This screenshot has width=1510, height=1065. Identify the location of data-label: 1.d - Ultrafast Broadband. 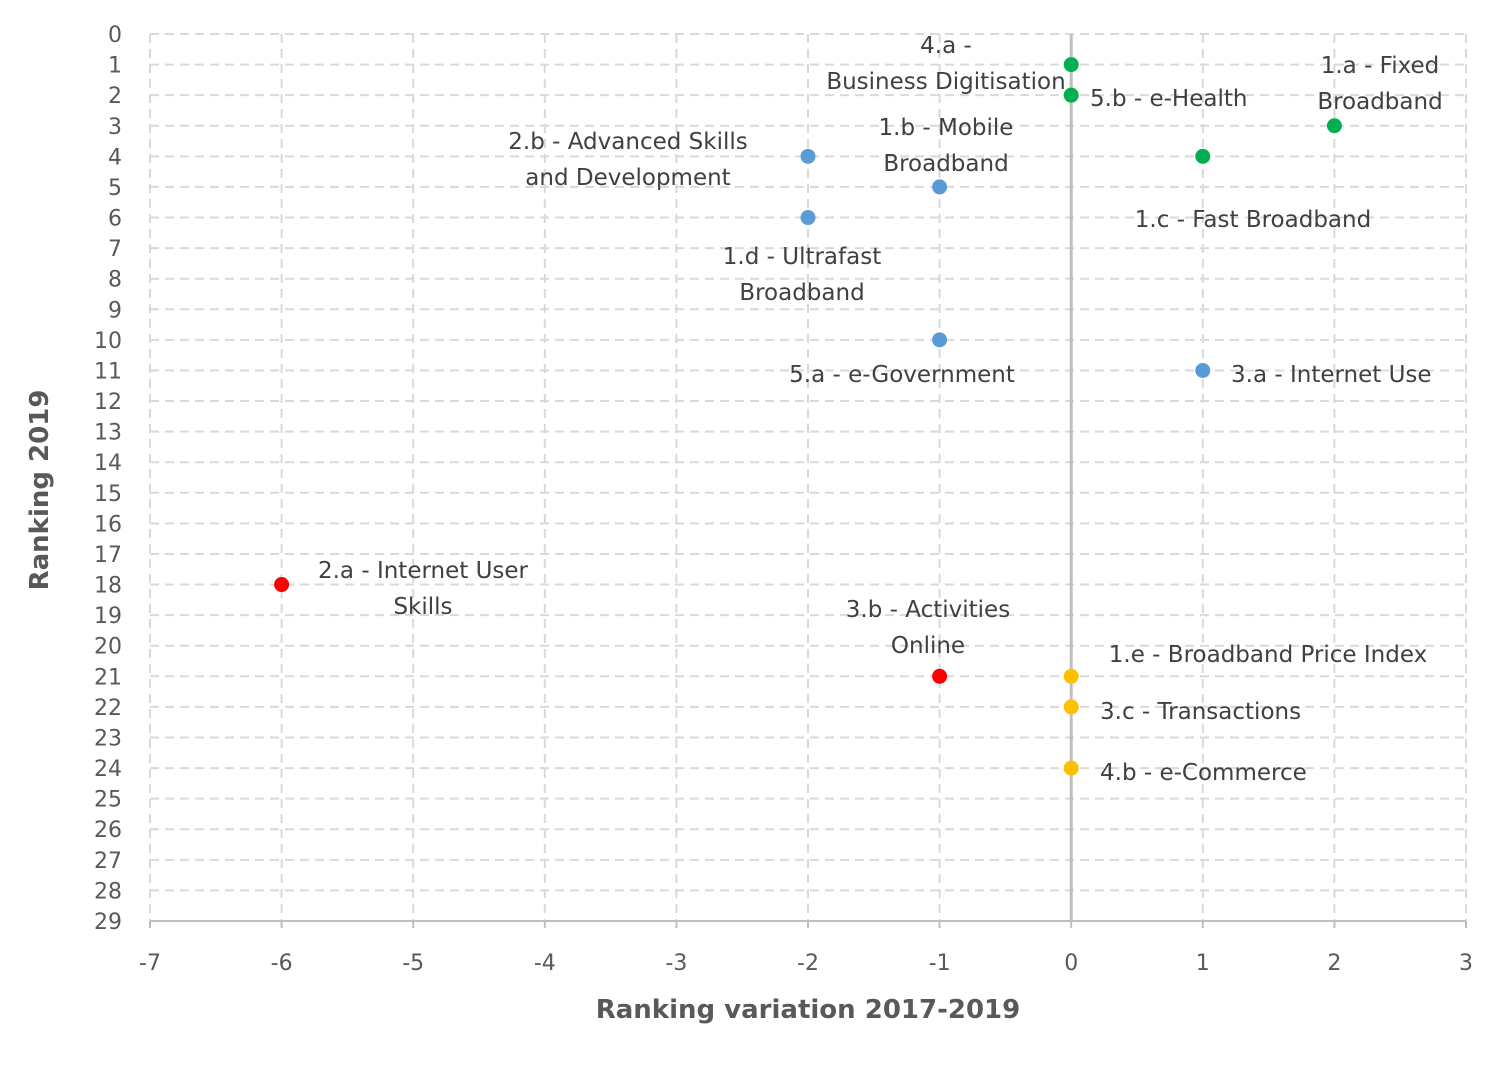
(802, 275).